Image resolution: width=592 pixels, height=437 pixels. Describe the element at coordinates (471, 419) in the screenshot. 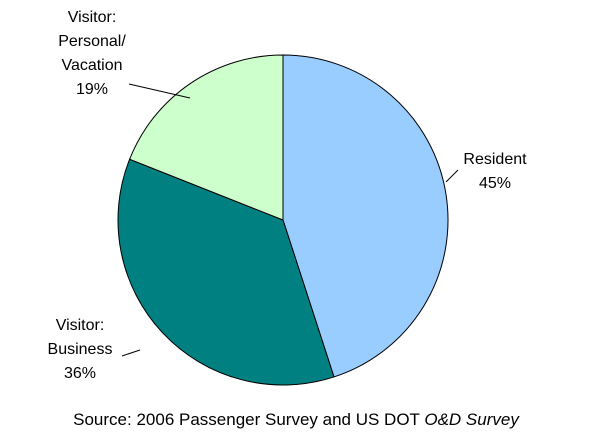

I see `source-italic: O&D Survey` at that location.